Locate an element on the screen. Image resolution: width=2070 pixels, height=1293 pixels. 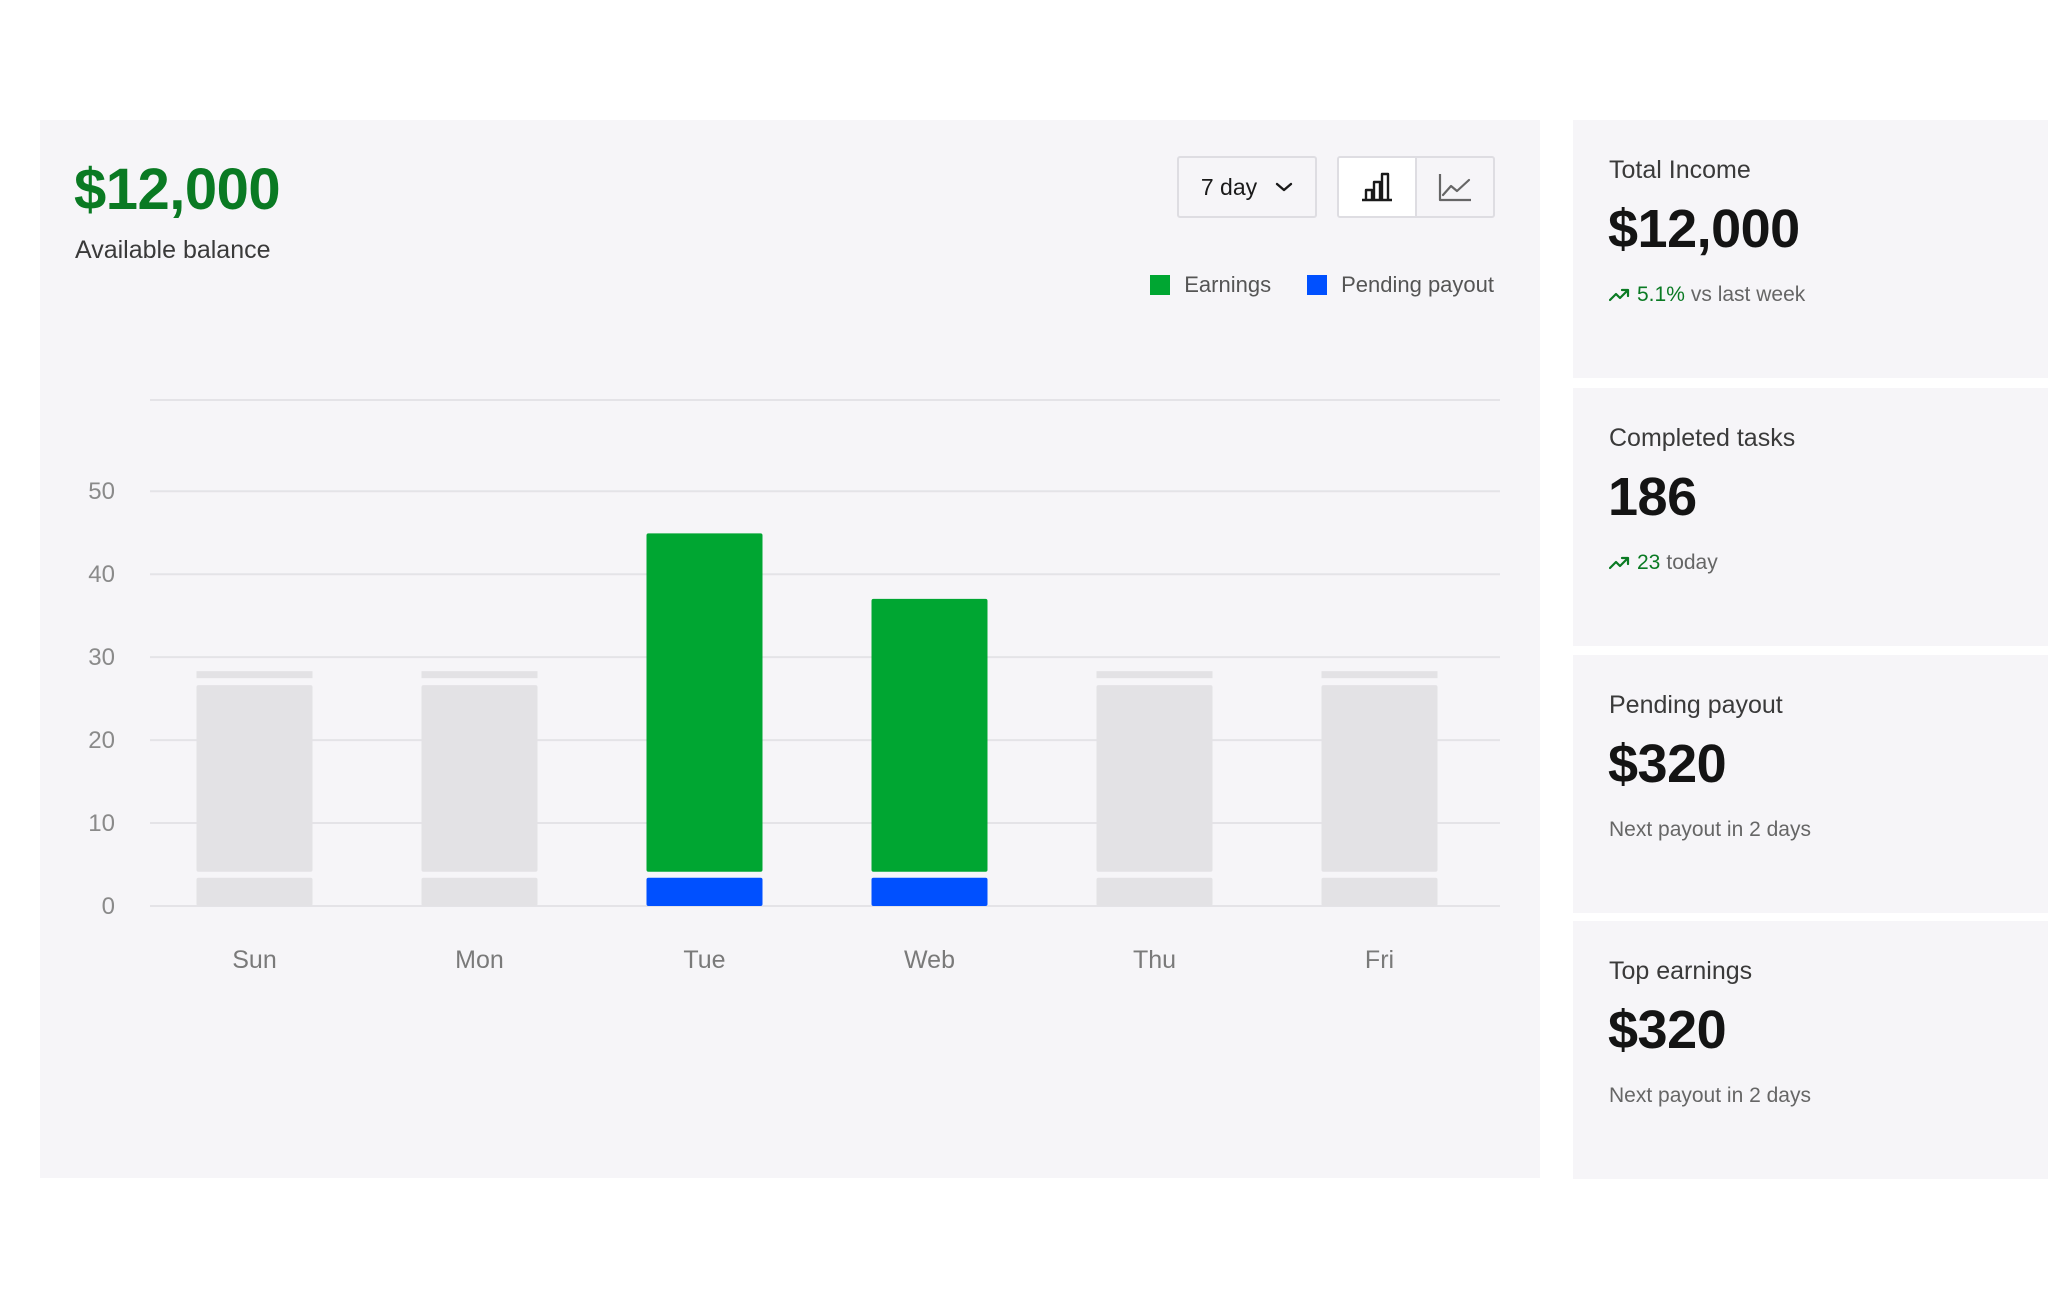
legend-item-earnings: Earnings is located at coordinates (1210, 285).